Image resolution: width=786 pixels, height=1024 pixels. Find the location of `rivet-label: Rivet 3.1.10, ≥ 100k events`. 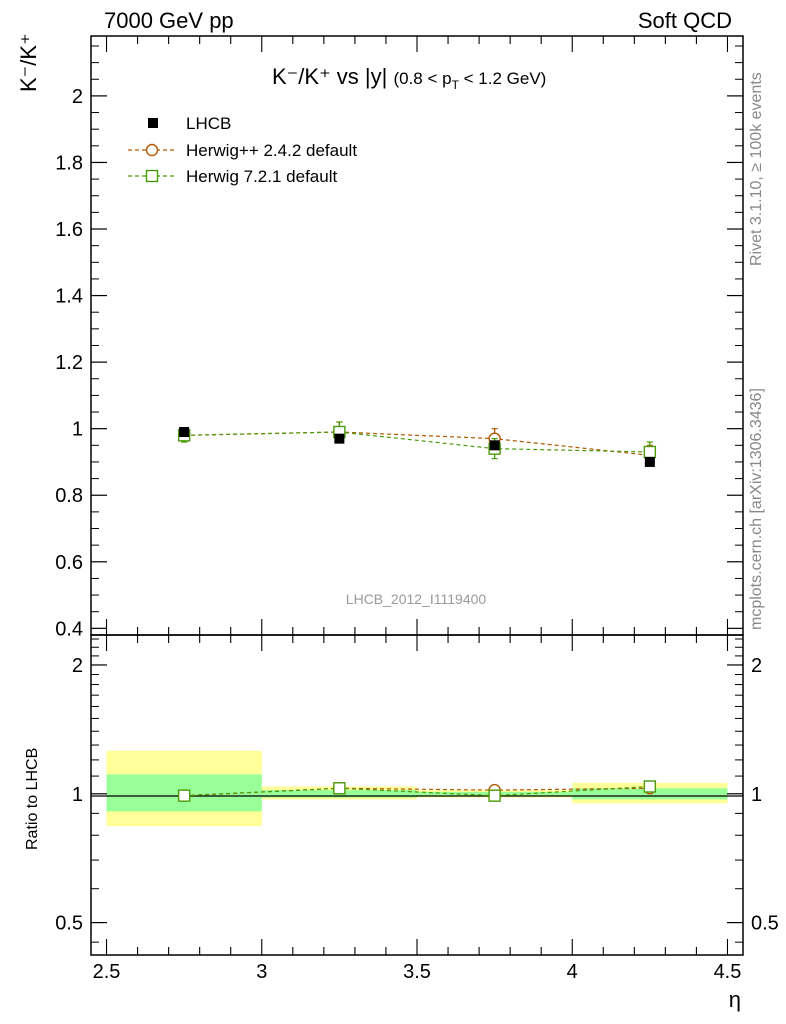

rivet-label: Rivet 3.1.10, ≥ 100k events is located at coordinates (756, 169).